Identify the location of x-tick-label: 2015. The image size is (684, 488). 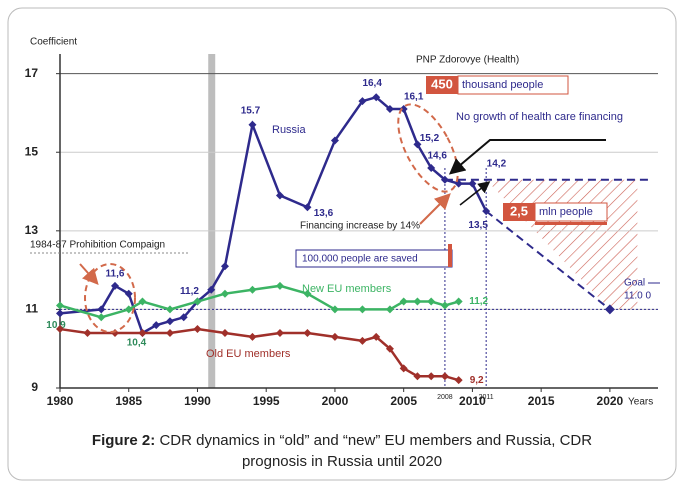
(541, 401).